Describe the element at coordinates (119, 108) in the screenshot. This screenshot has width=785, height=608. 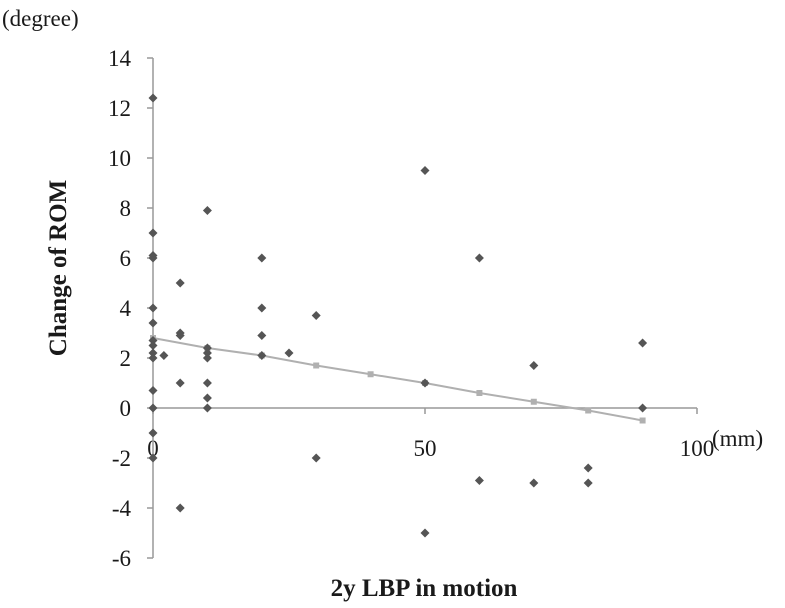
I see `y-tick-label: 12` at that location.